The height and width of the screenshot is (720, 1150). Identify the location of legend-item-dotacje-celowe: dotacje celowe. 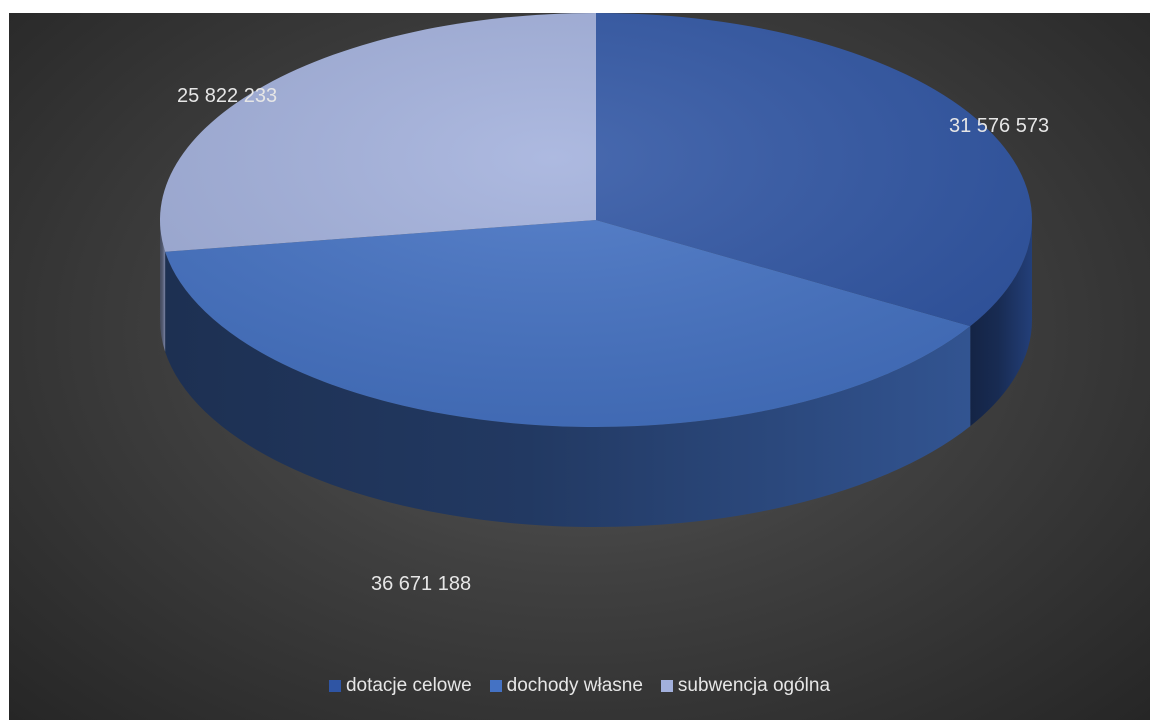
(400, 686).